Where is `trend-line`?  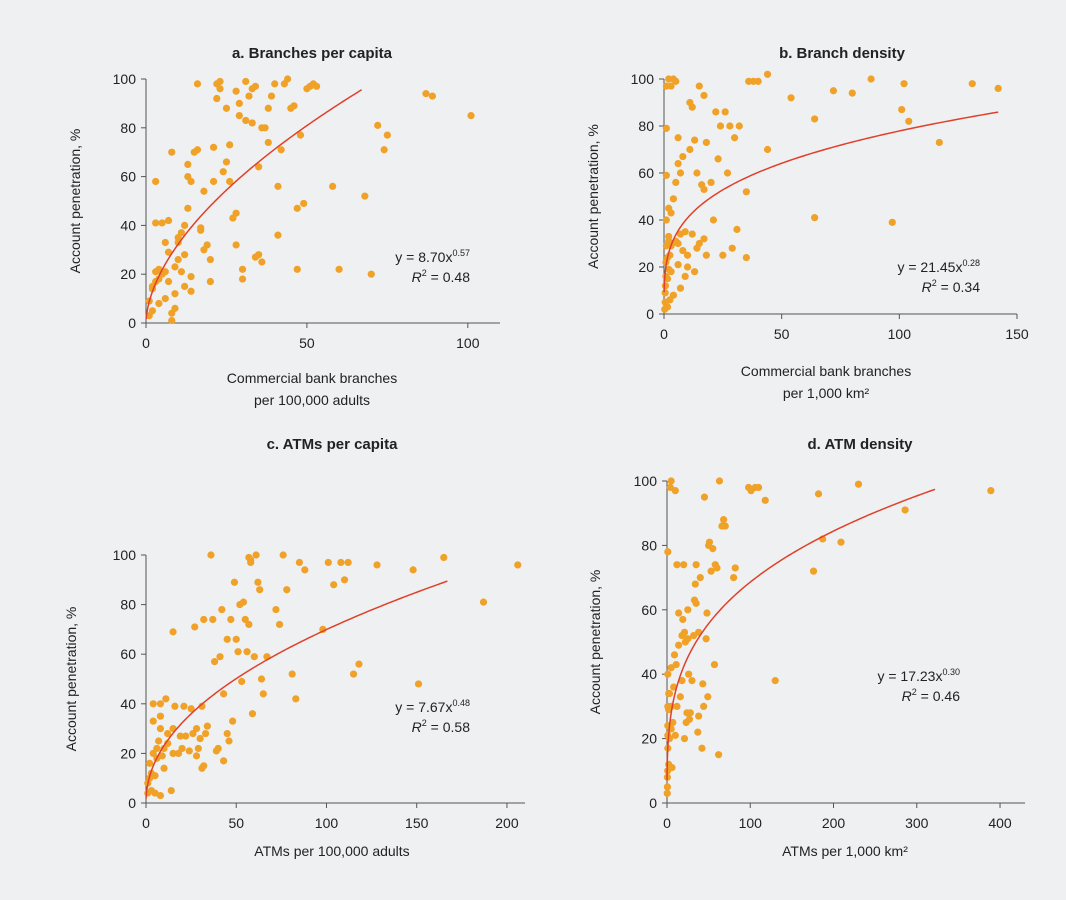 trend-line is located at coordinates (831, 202).